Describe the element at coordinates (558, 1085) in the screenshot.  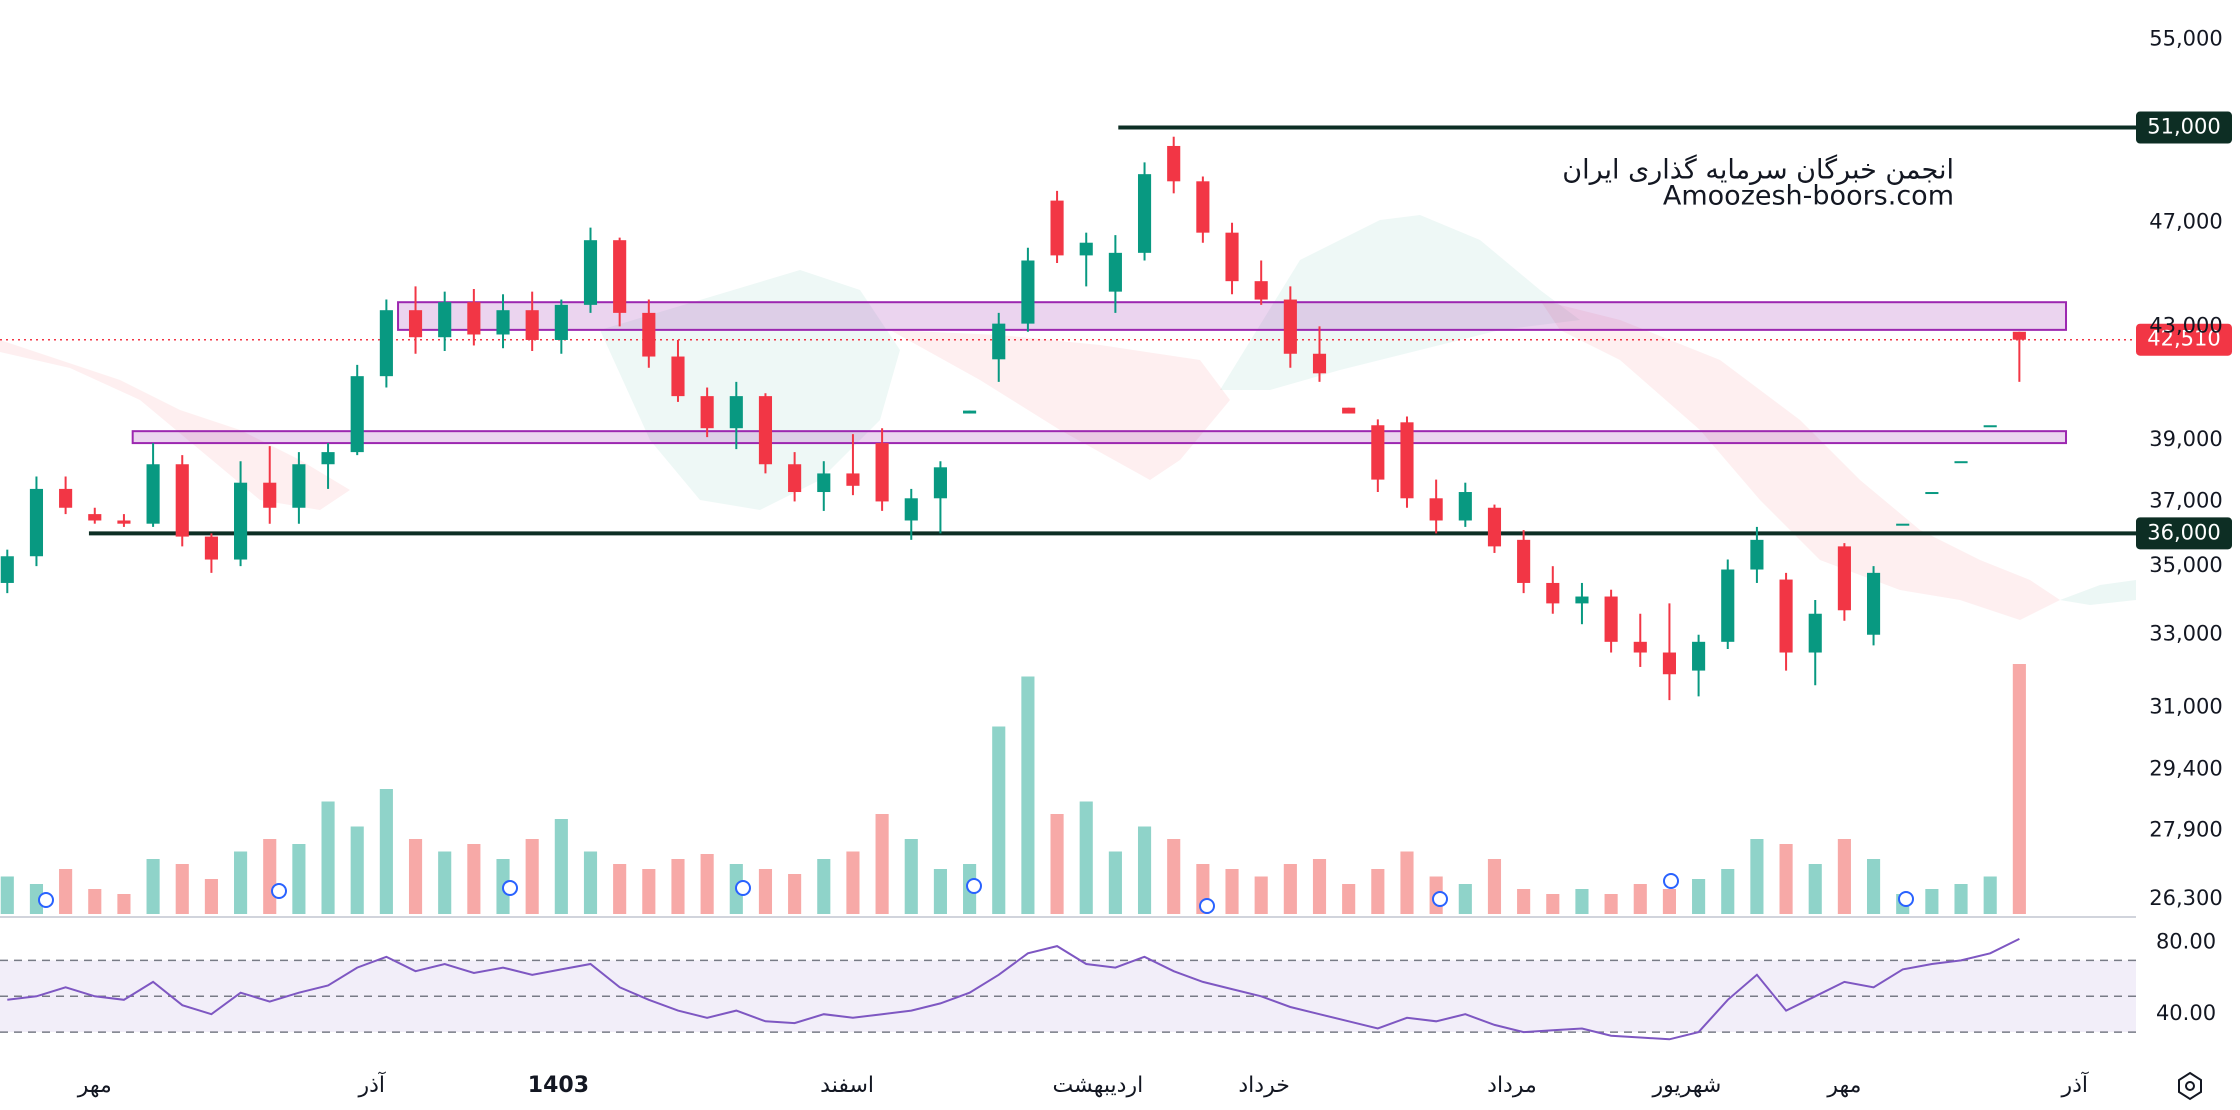
I see `x-tick-label: 1403` at that location.